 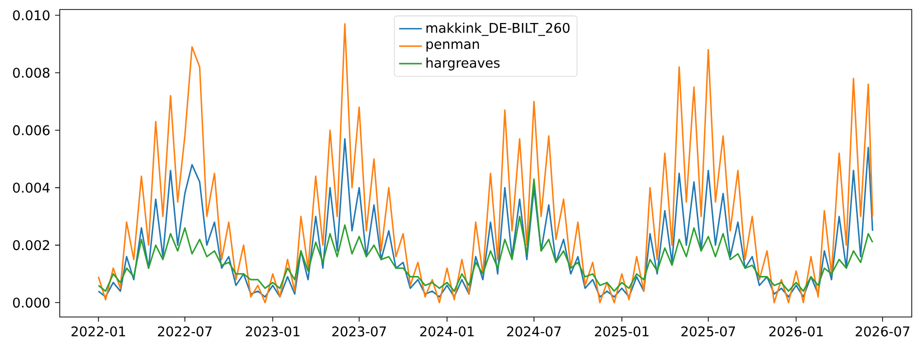 I want to click on x-tick-label: 2022-01, so click(x=99, y=331).